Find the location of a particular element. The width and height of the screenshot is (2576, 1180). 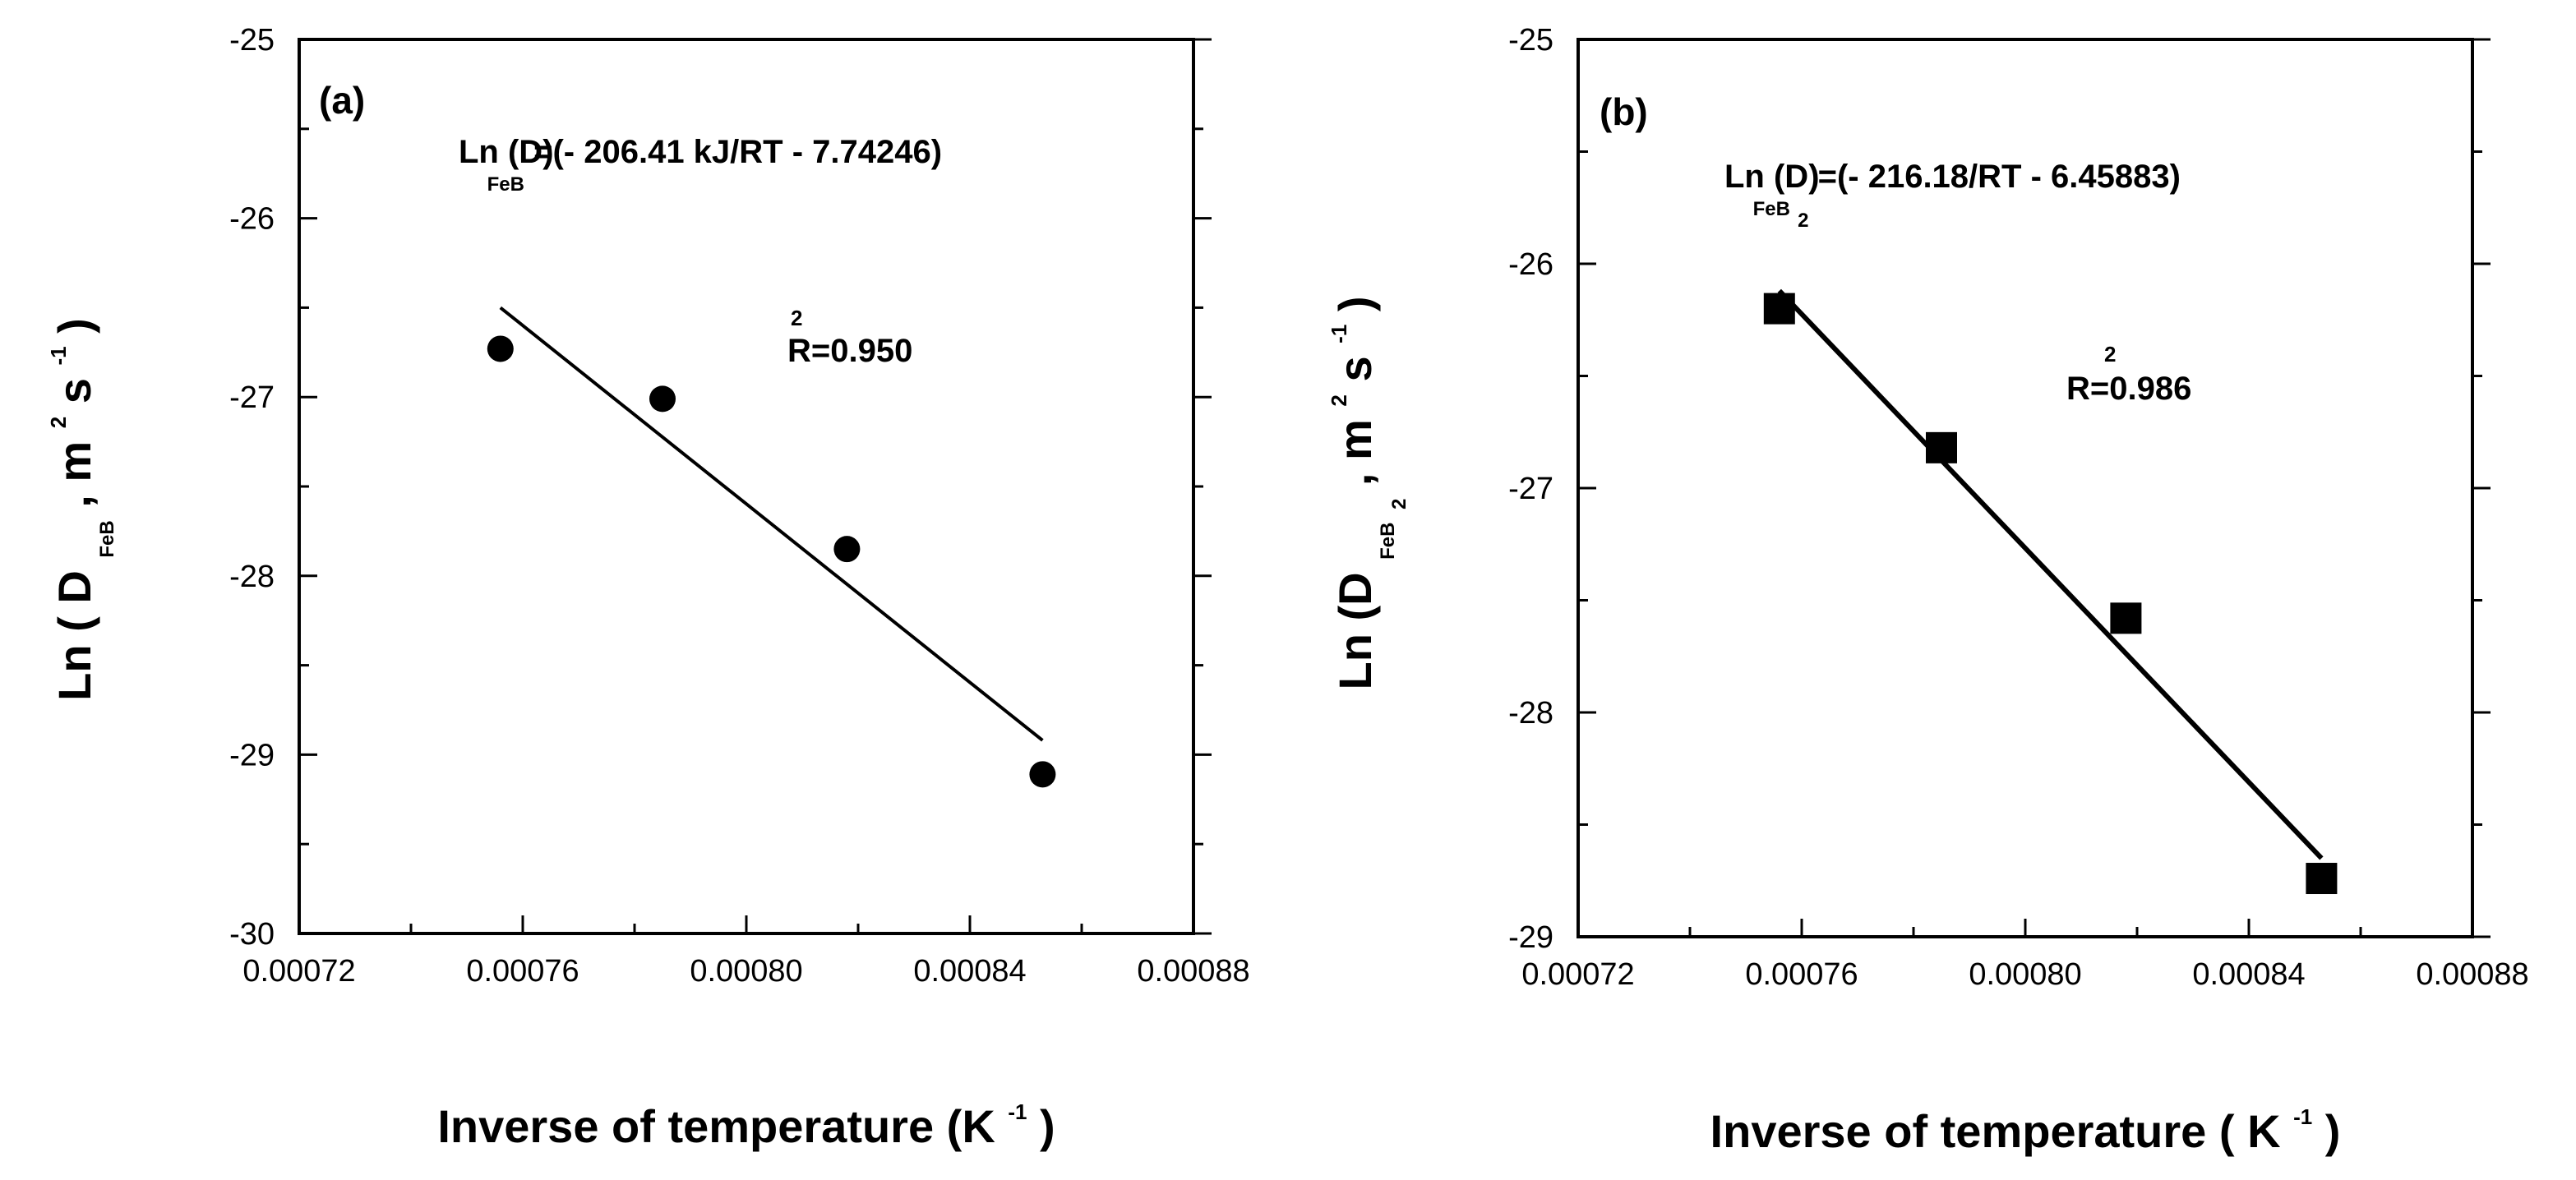

data-points-b is located at coordinates (2051, 594).